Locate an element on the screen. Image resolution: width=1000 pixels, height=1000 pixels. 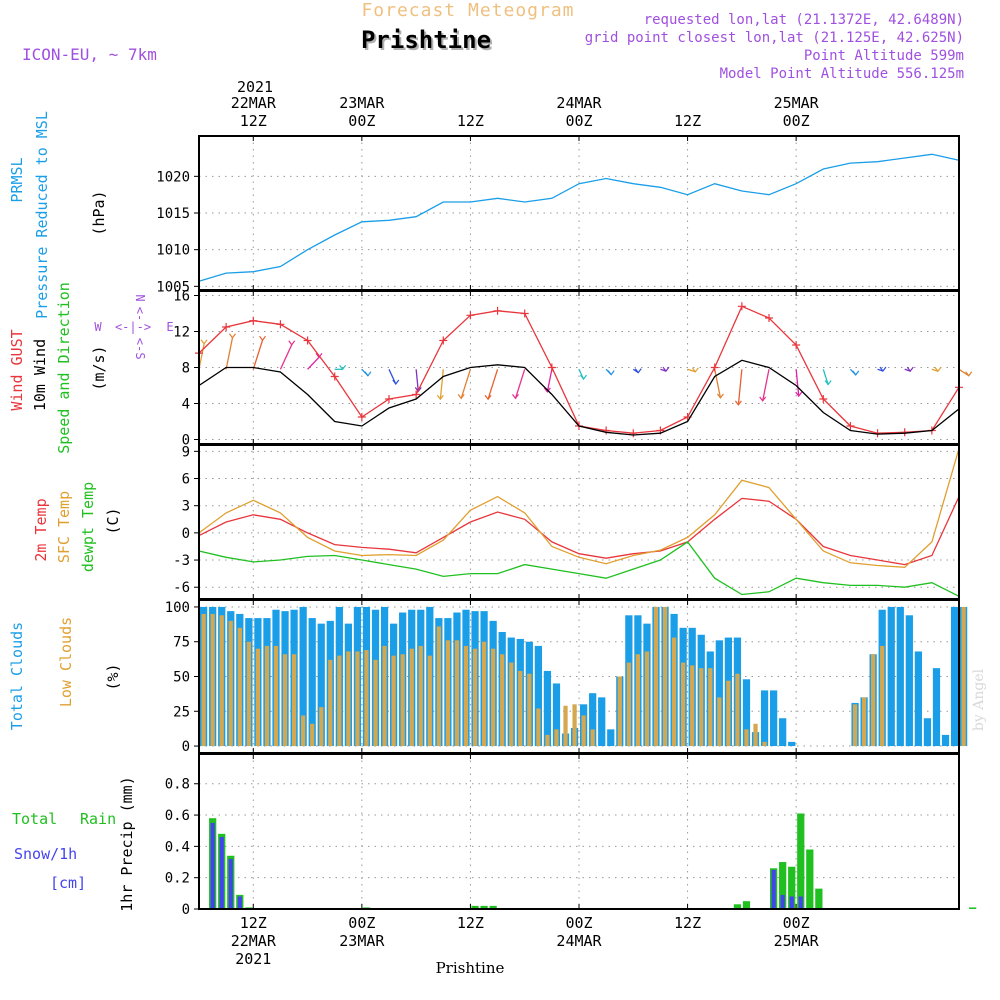
label-celsius: (C) is located at coordinates (113, 520).